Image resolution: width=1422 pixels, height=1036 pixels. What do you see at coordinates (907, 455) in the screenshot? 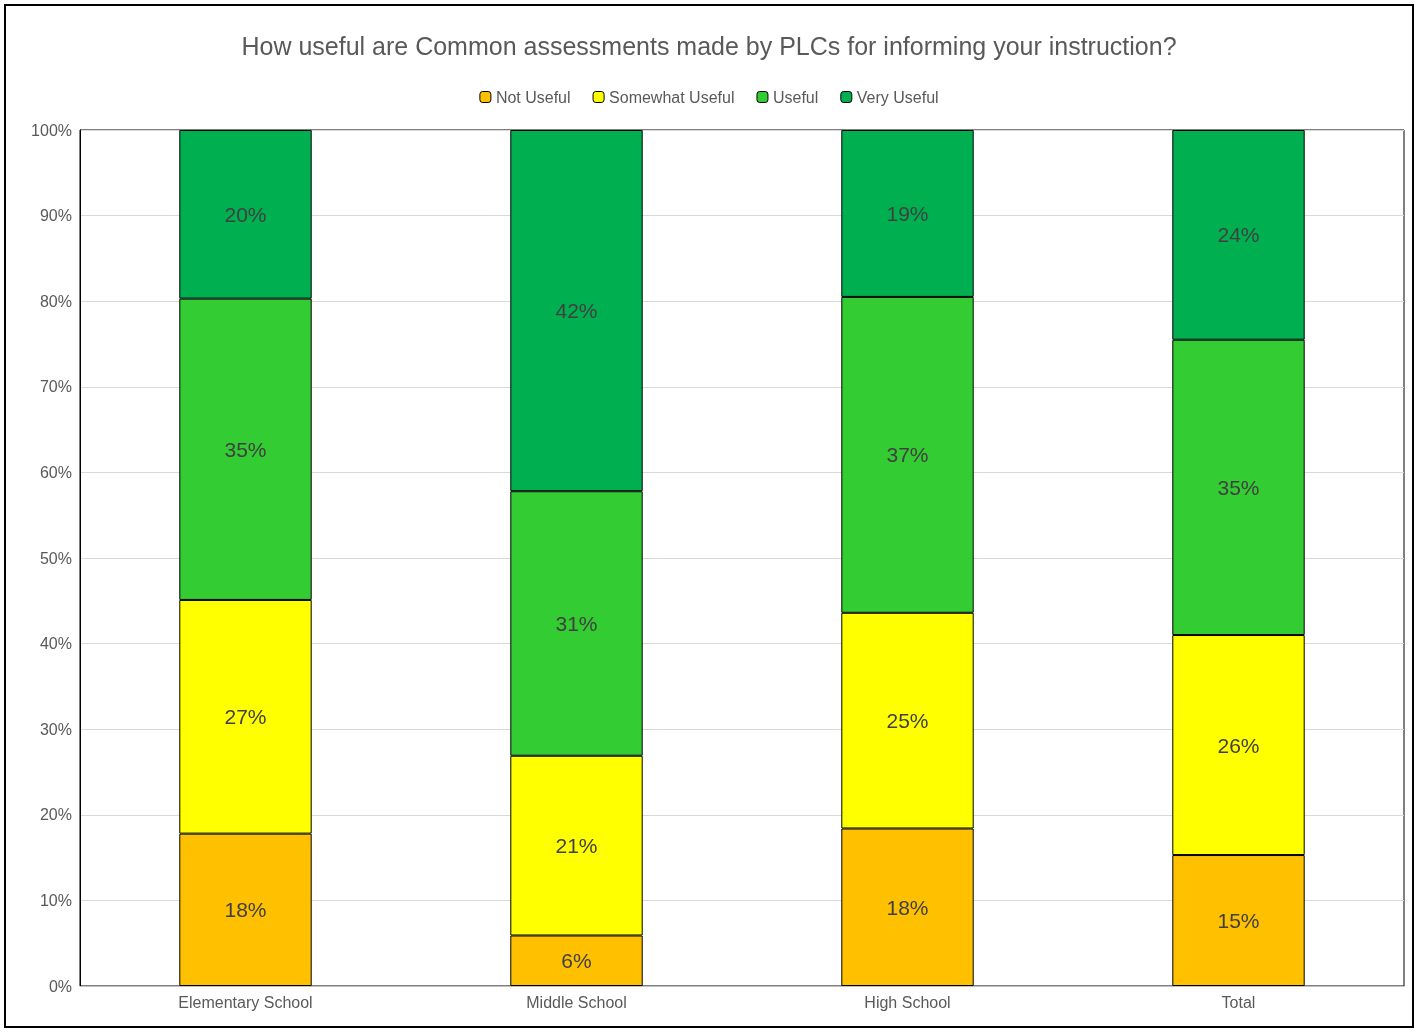
I see `data-label: 37%` at bounding box center [907, 455].